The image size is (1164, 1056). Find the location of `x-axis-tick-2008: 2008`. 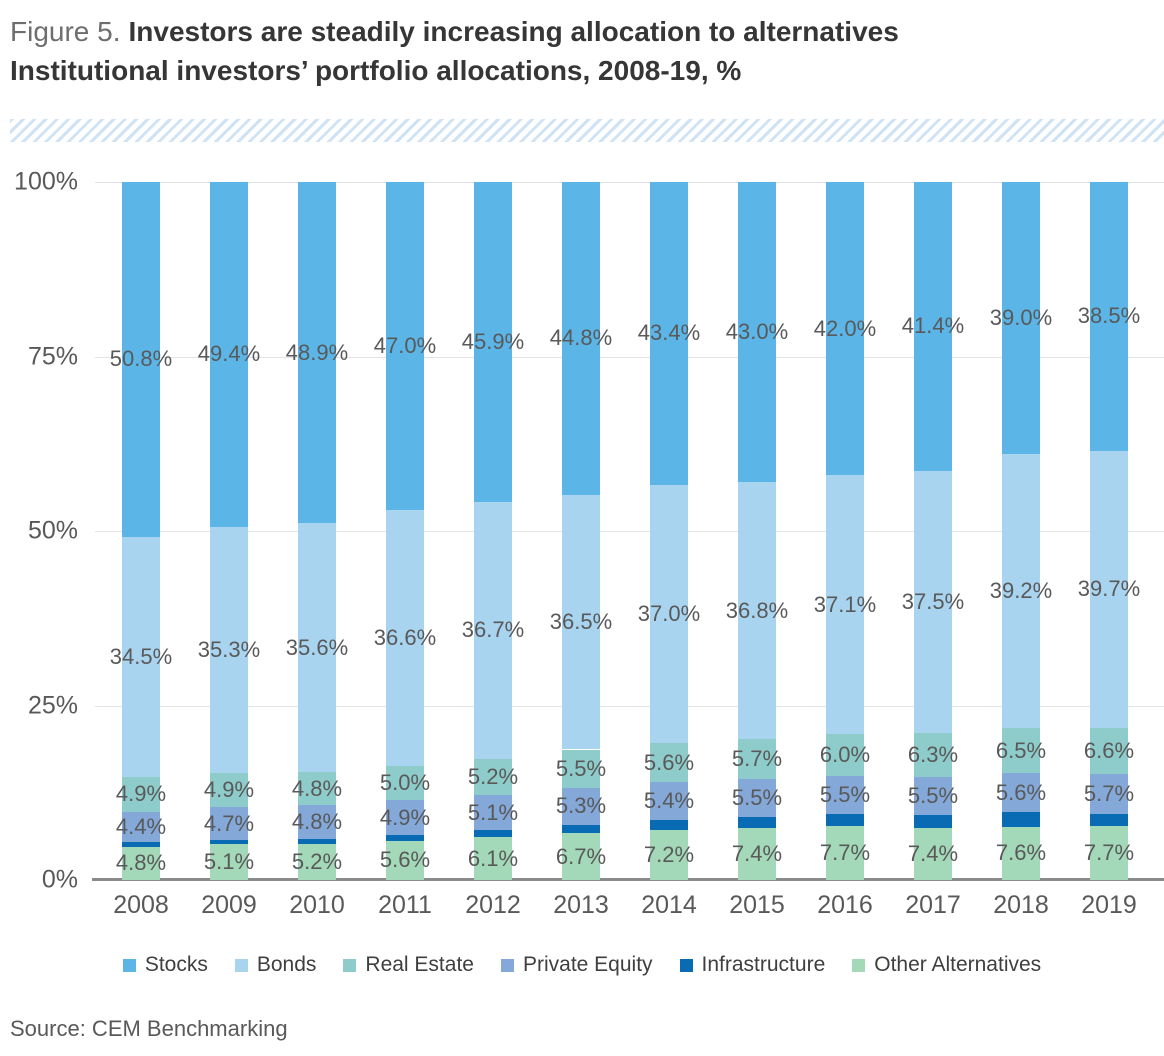

x-axis-tick-2008: 2008 is located at coordinates (141, 905).